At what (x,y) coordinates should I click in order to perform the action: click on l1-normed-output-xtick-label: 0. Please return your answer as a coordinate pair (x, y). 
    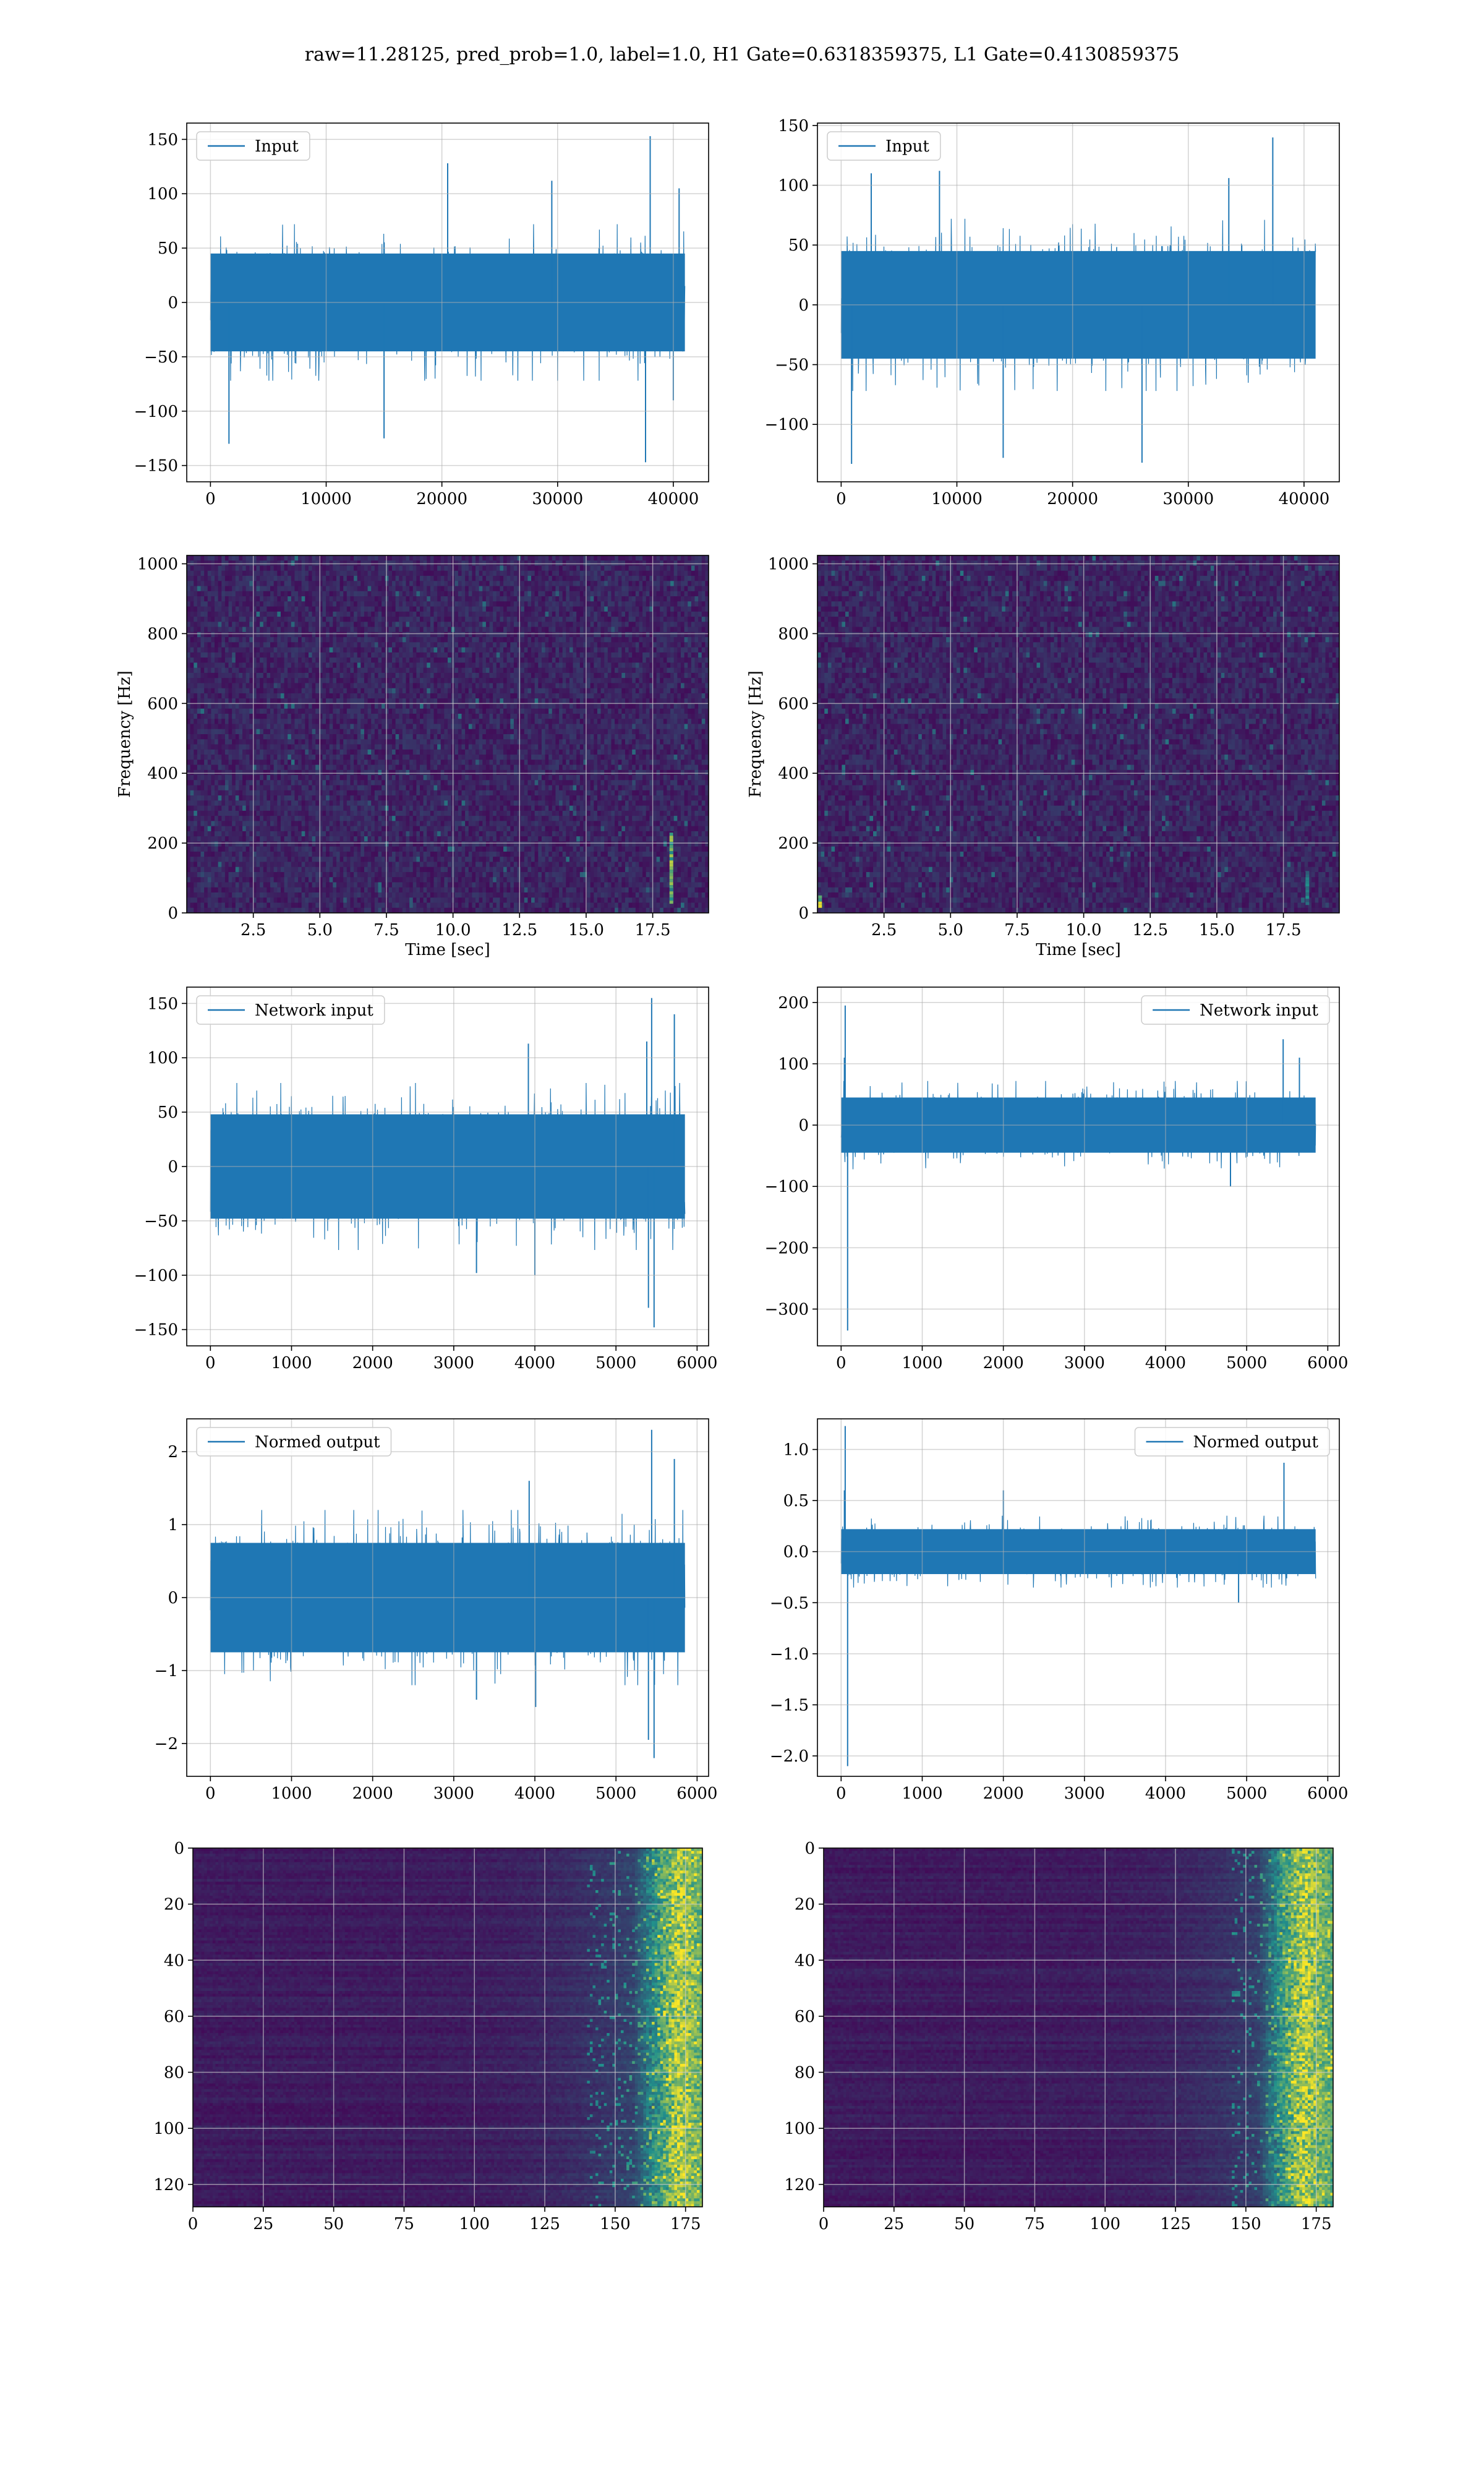
    Looking at the image, I should click on (841, 1794).